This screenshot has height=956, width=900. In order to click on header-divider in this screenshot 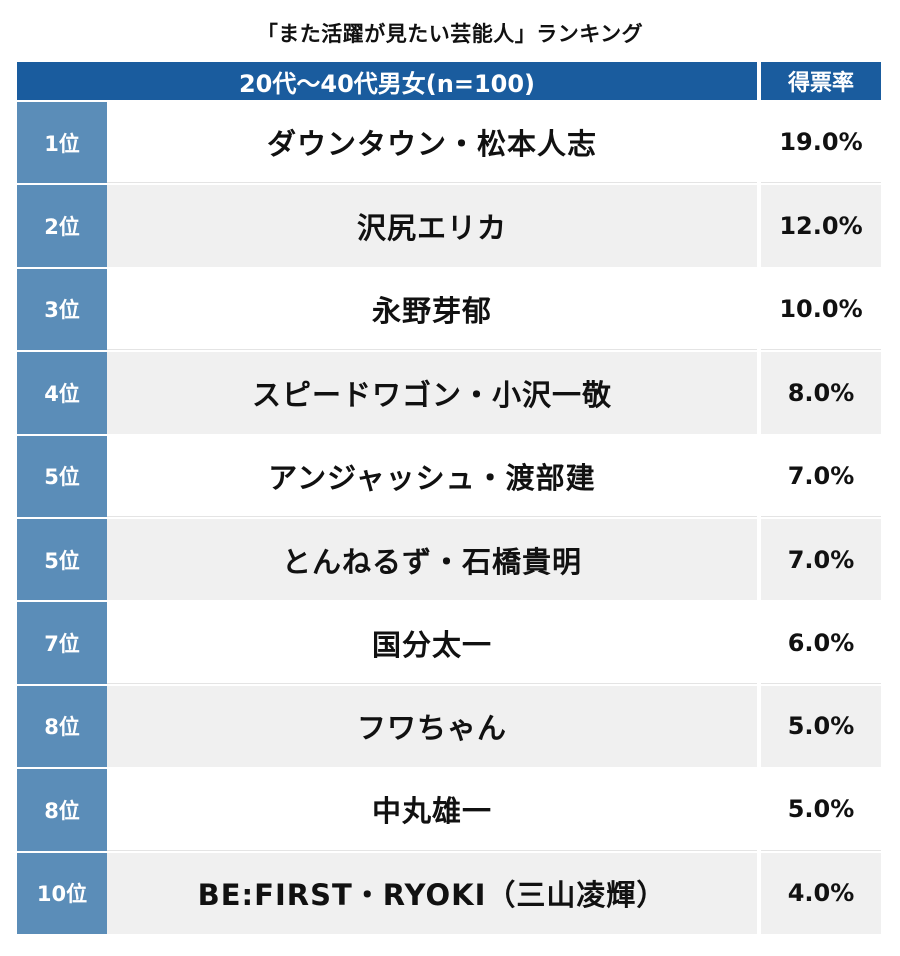, I will do `click(759, 81)`.